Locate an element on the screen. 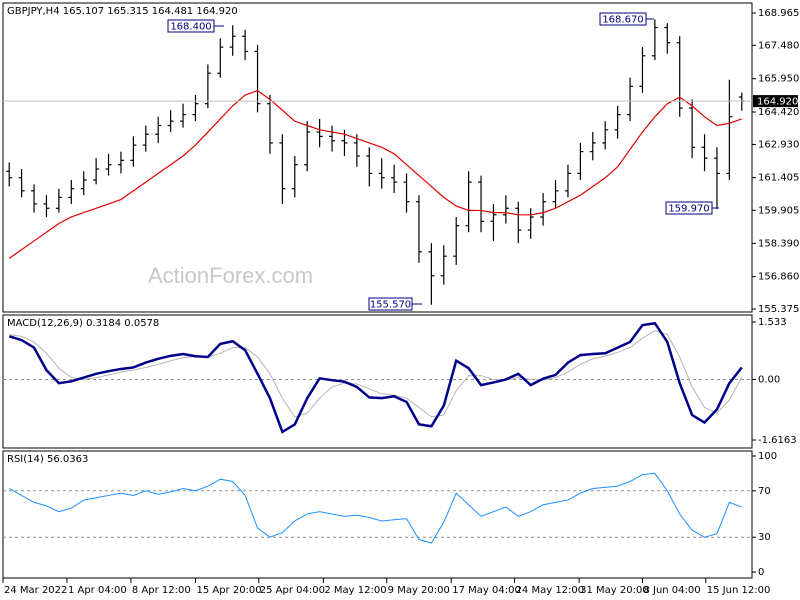 The height and width of the screenshot is (600, 800). x-tick-label: 31 May 20:00 is located at coordinates (614, 590).